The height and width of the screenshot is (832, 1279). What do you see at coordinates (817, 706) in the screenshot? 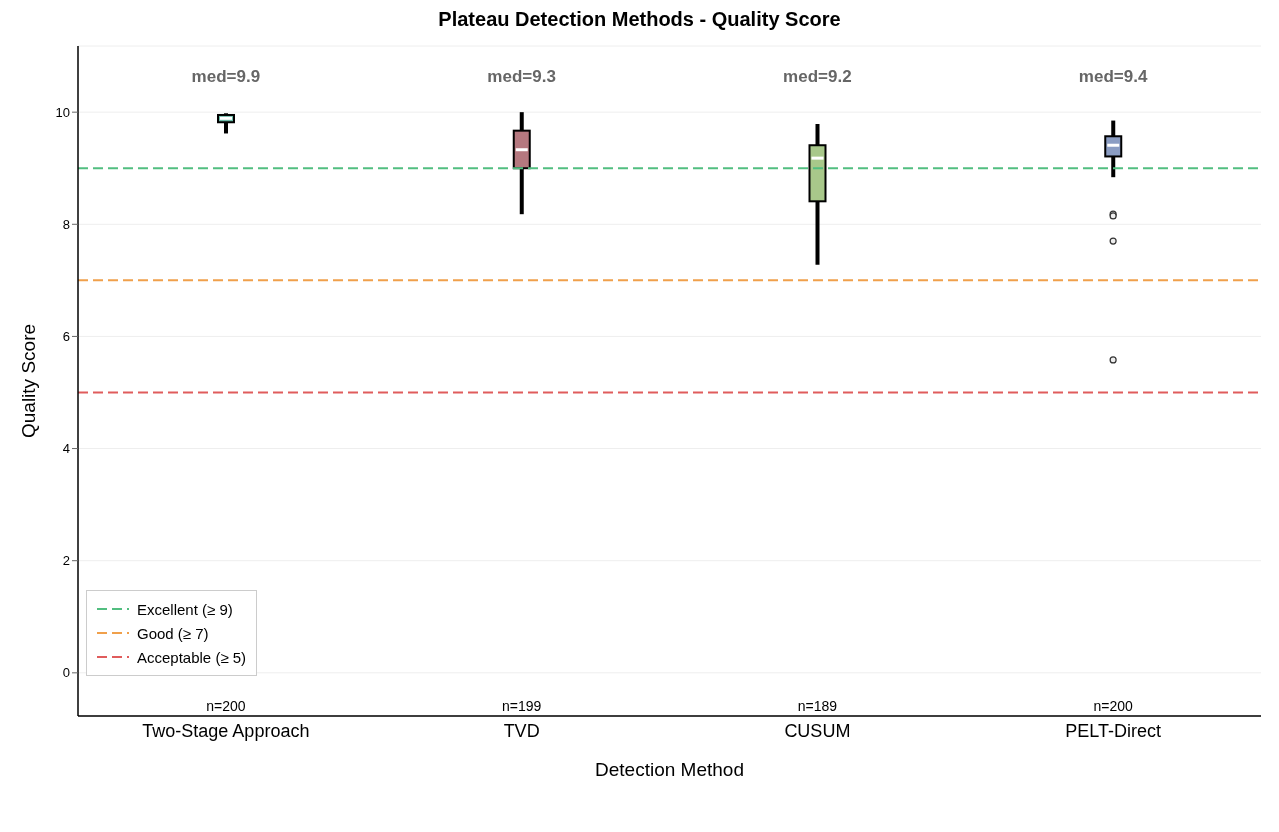
I see `annotation: n=189` at bounding box center [817, 706].